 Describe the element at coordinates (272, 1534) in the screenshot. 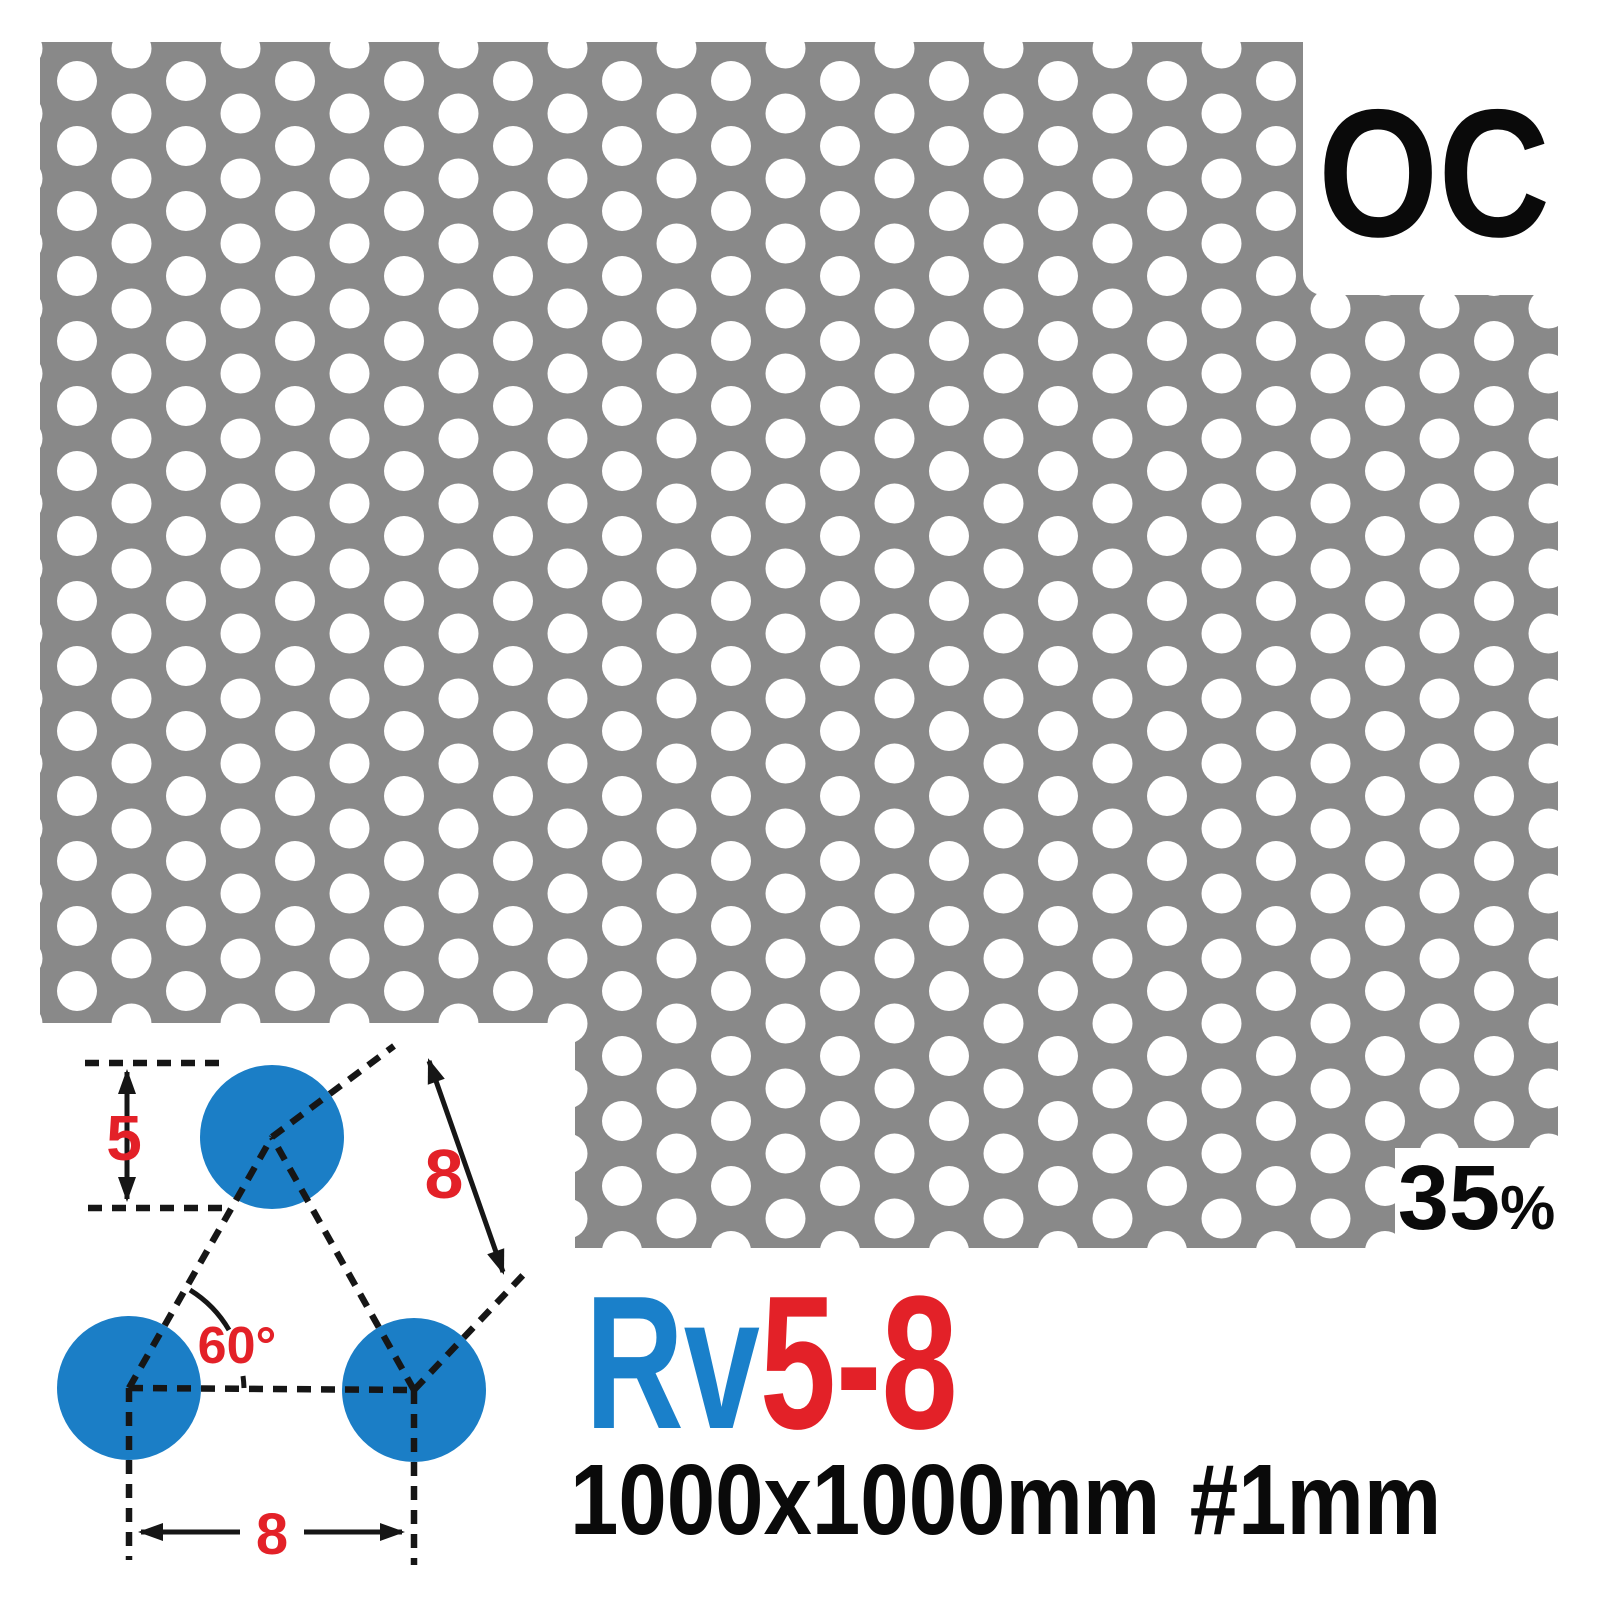

I see `horizontal-pitch-label: 8` at that location.